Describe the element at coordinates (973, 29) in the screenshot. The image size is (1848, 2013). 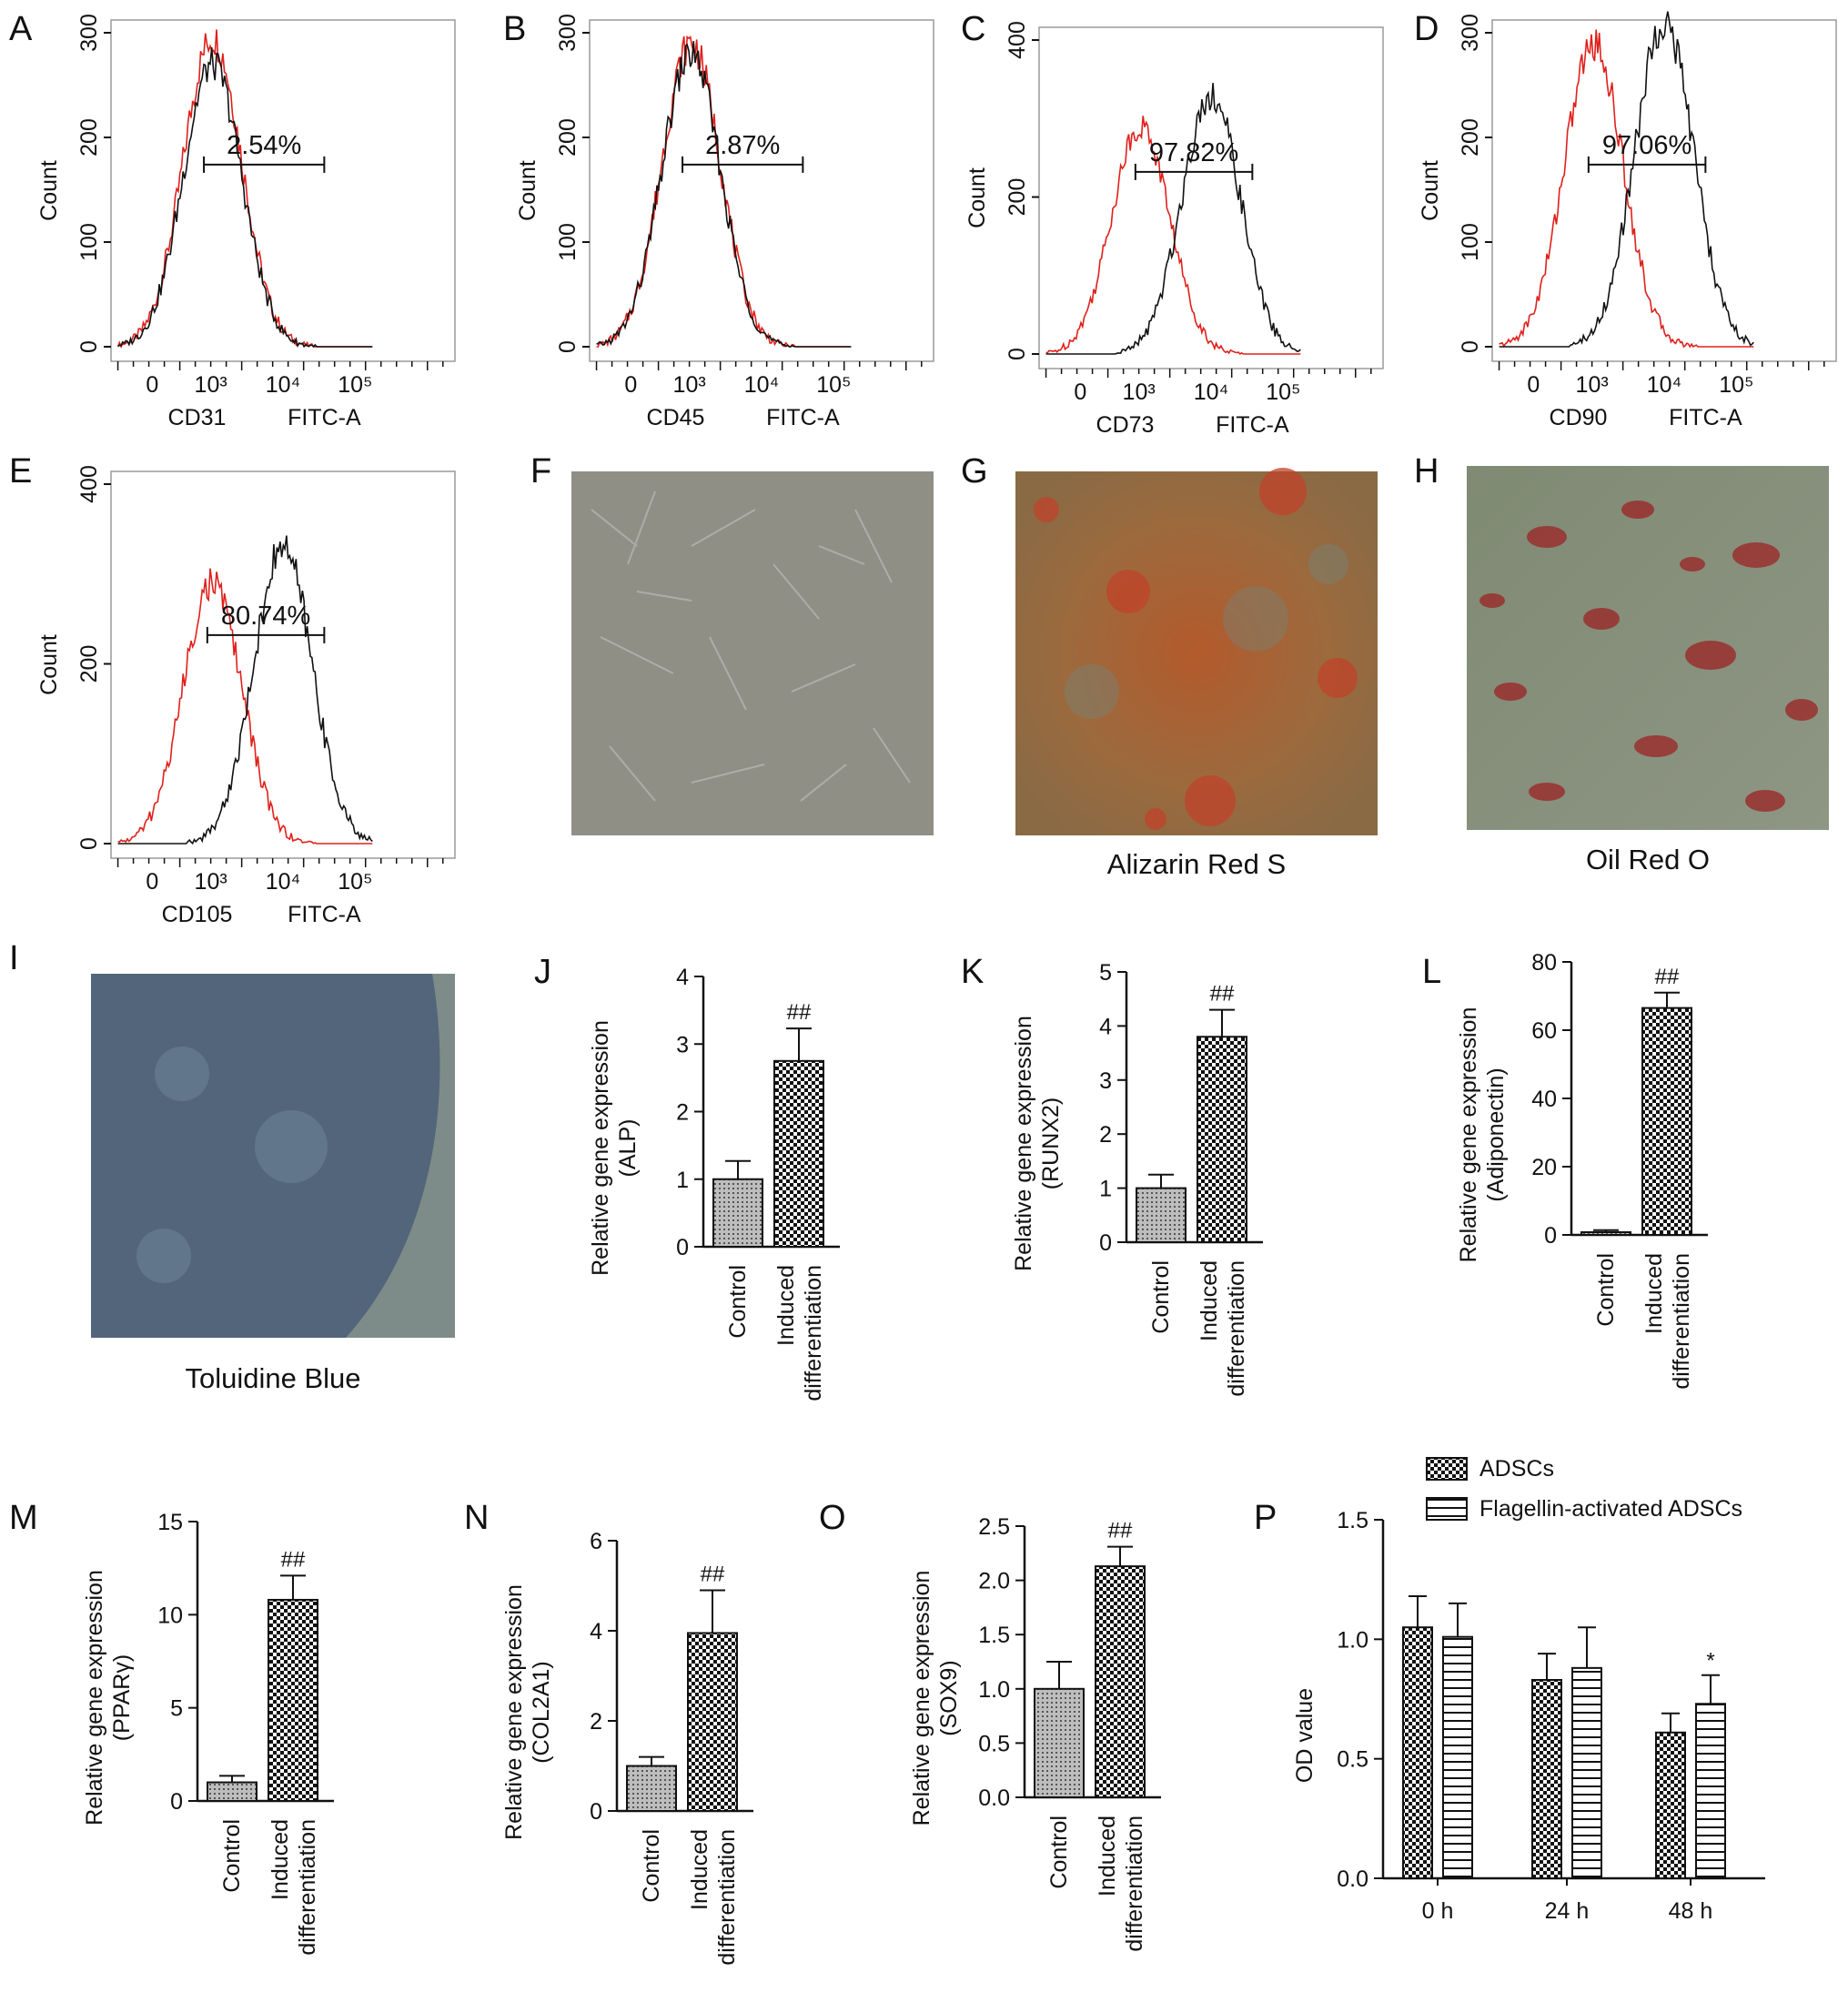
I see `panel-letter-c: C` at that location.